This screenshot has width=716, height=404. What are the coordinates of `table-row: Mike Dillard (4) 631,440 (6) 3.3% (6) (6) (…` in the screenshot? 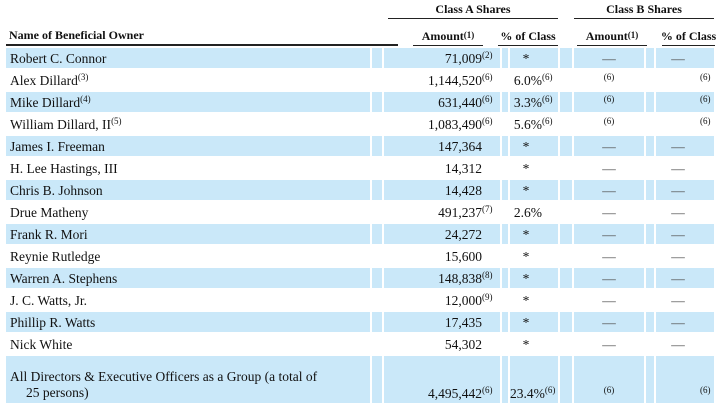 It's located at (361, 102).